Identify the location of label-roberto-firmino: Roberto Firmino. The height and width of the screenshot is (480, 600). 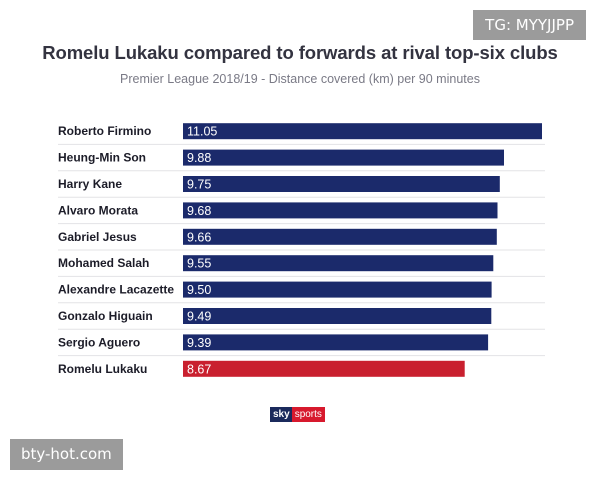
(104, 131).